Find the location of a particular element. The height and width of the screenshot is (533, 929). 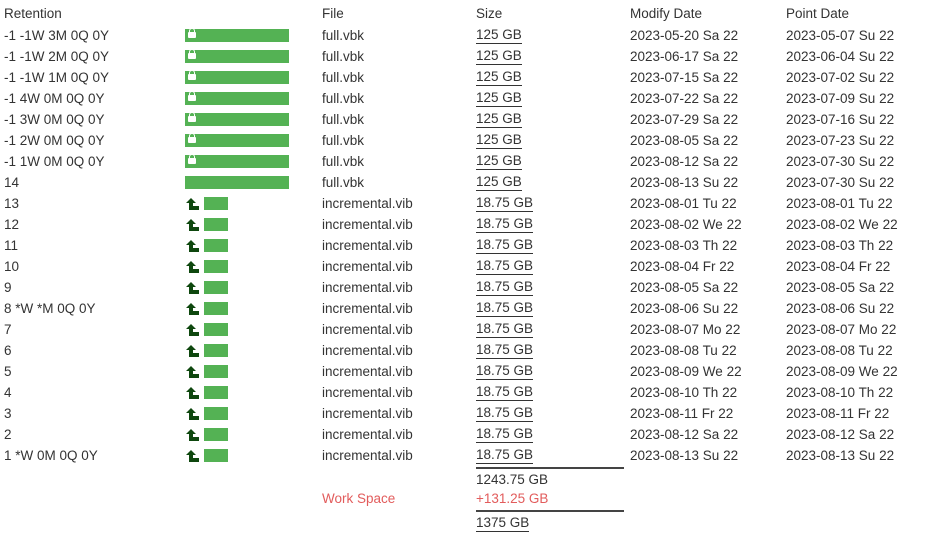

column-header-file: File is located at coordinates (333, 14).